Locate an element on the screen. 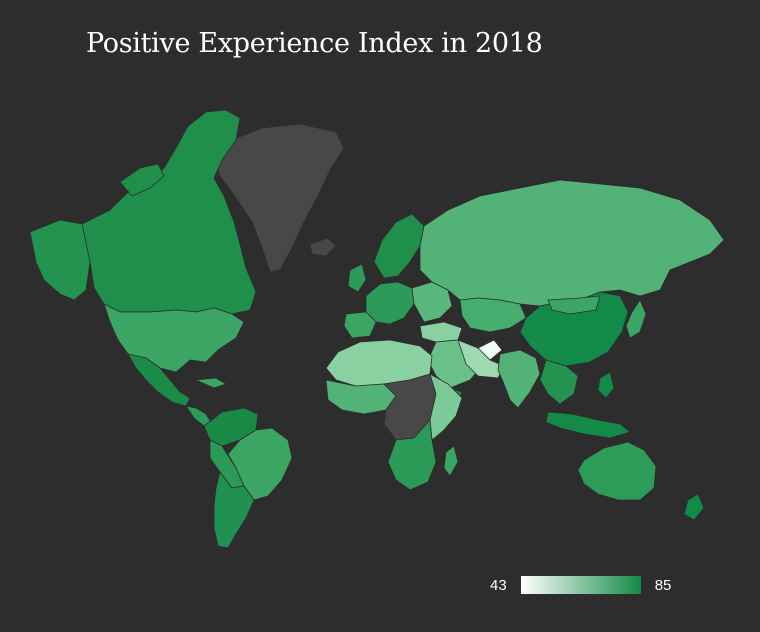 The image size is (760, 632). region-alaska is located at coordinates (60, 260).